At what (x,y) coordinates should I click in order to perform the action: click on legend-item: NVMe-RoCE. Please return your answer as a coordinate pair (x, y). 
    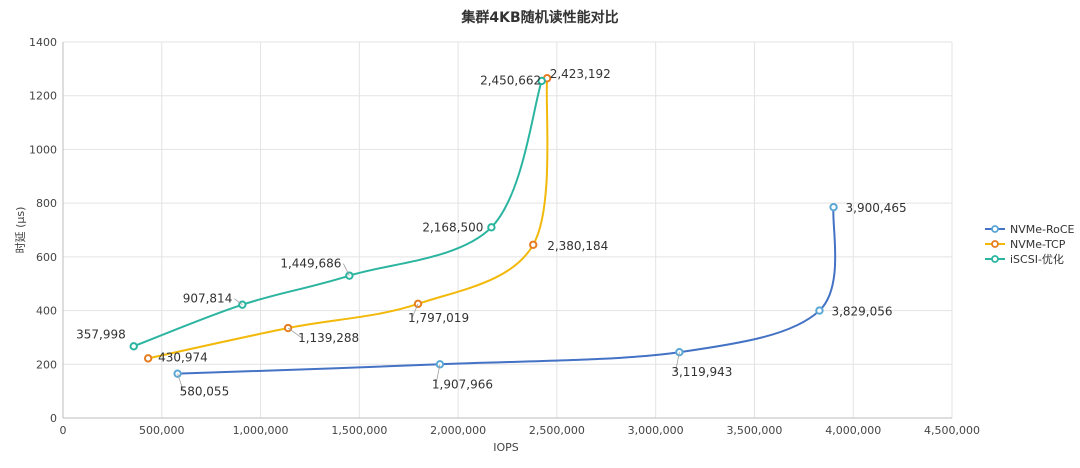
    Looking at the image, I should click on (1030, 229).